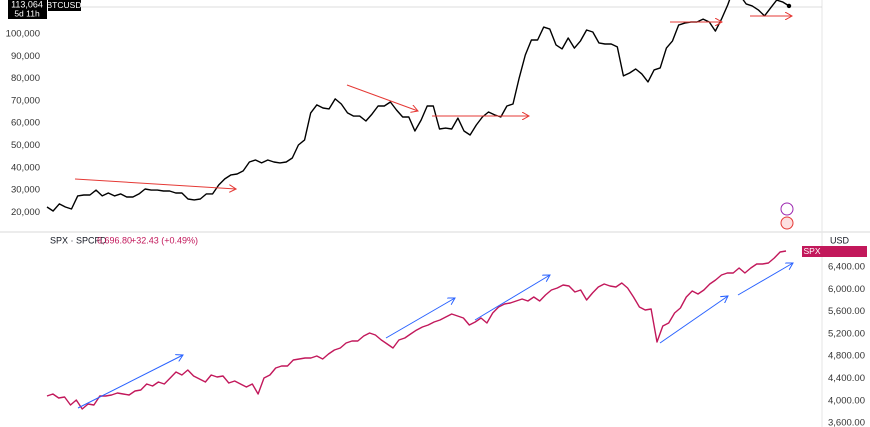 The height and width of the screenshot is (427, 870). Describe the element at coordinates (25, 78) in the screenshot. I see `y-tick-label: 80,000` at that location.